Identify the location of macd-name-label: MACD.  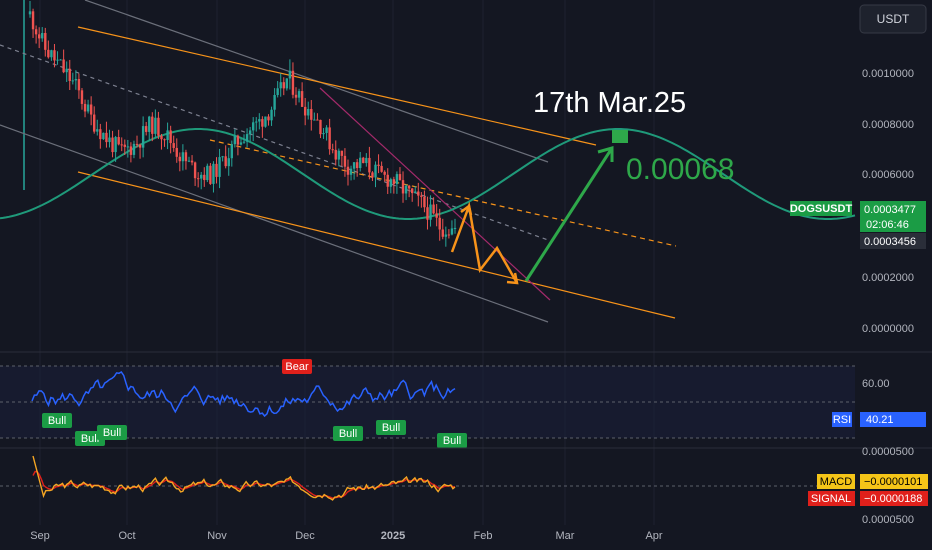
(836, 482).